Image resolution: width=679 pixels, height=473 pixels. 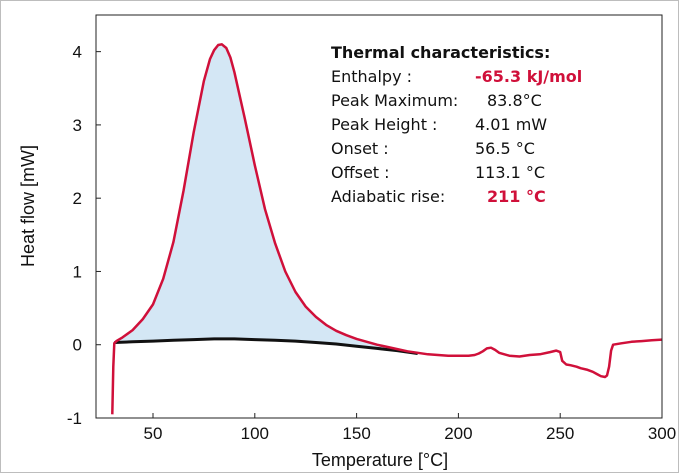 I want to click on x-axis-label: Temperature [°C], so click(x=380, y=460).